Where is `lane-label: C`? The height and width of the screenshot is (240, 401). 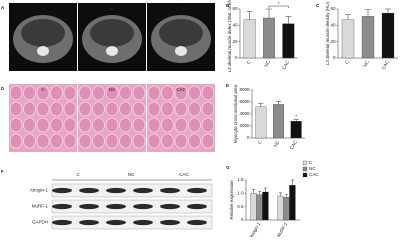 lane-label: C is located at coordinates (78, 174).